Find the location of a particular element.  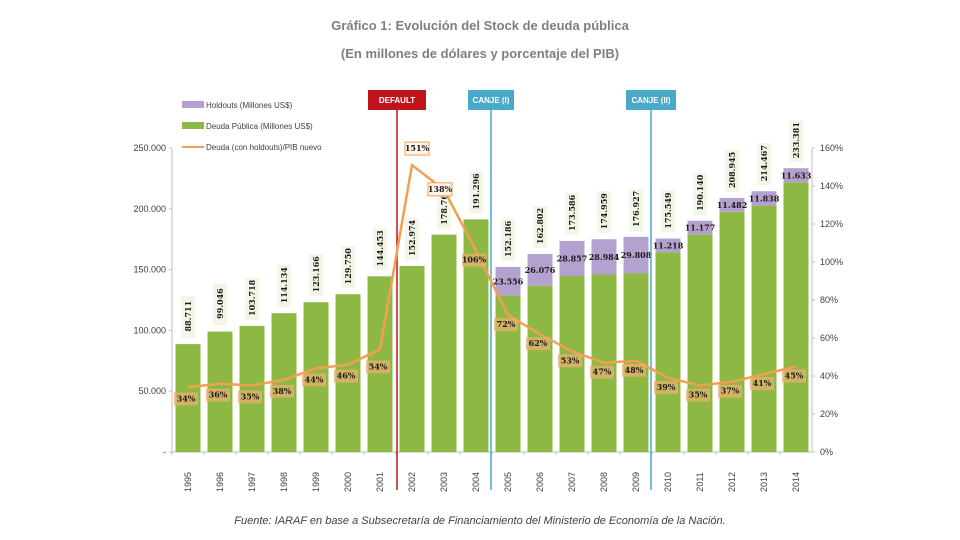

x-tick-label: 2004 is located at coordinates (476, 482).